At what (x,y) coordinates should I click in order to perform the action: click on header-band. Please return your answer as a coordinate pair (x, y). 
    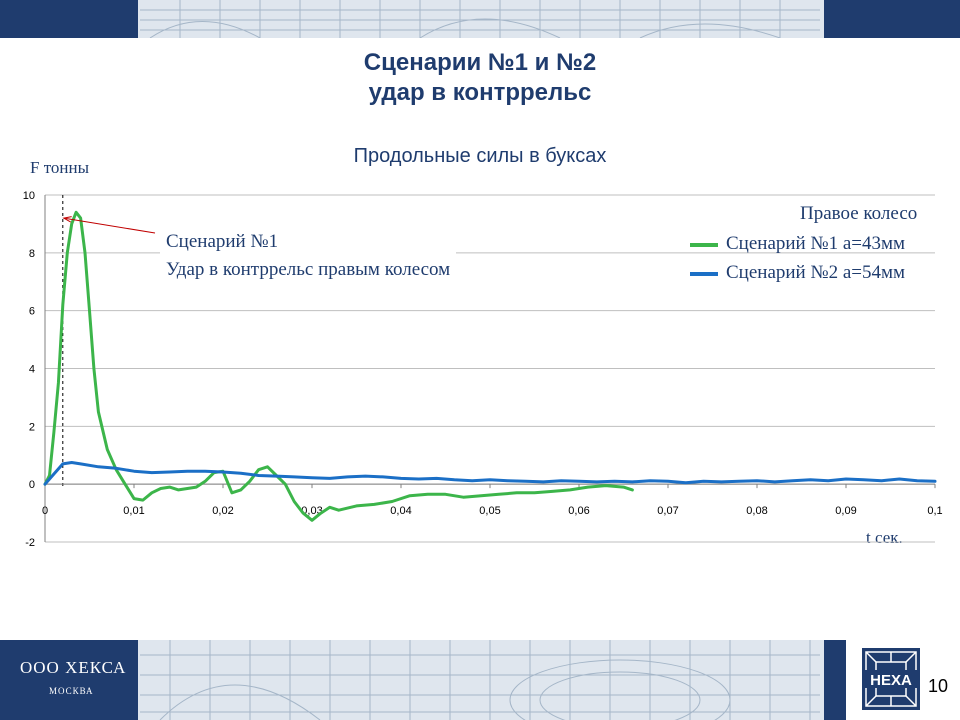
    Looking at the image, I should click on (480, 19).